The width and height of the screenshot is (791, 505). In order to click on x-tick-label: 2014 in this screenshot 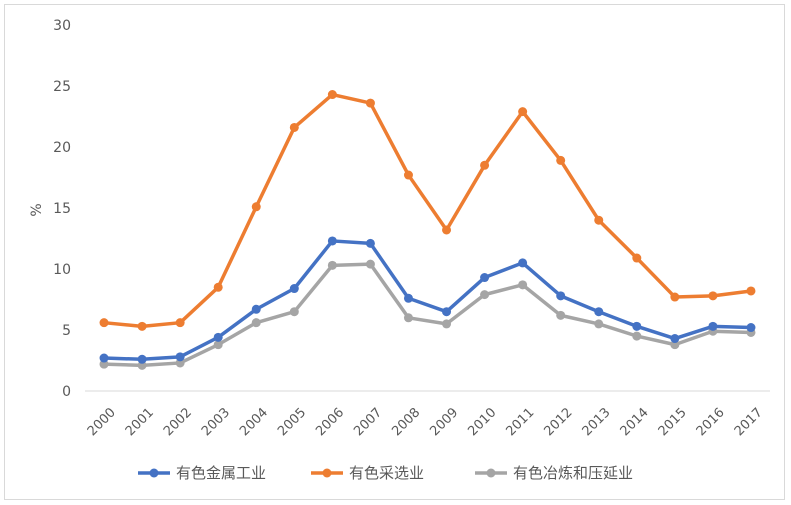, I will do `click(635, 422)`.